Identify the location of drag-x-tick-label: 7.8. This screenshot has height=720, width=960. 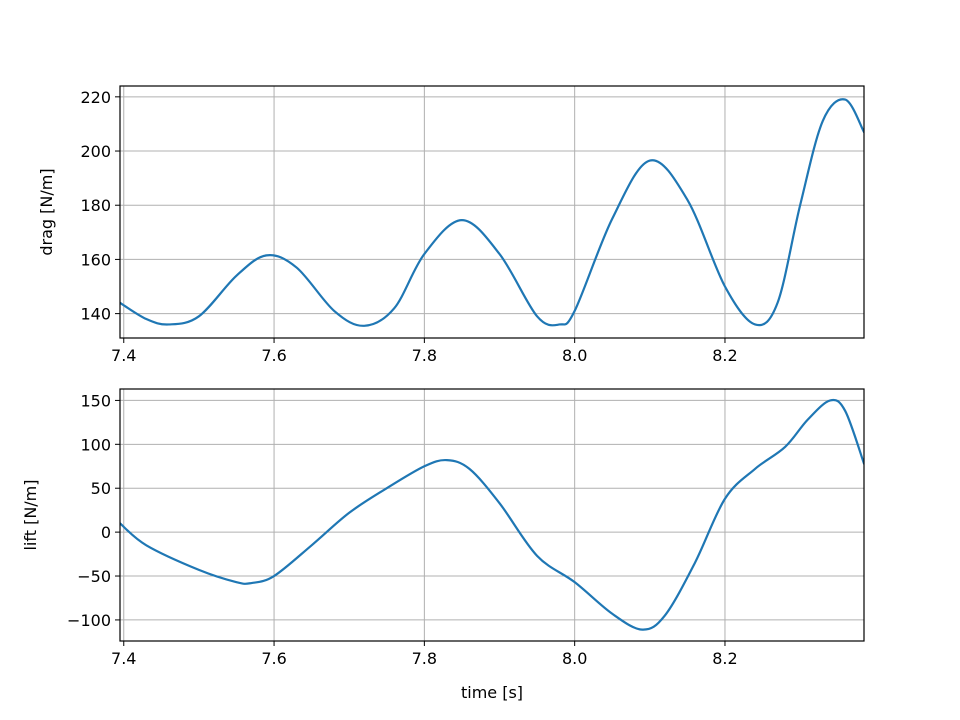
(424, 355).